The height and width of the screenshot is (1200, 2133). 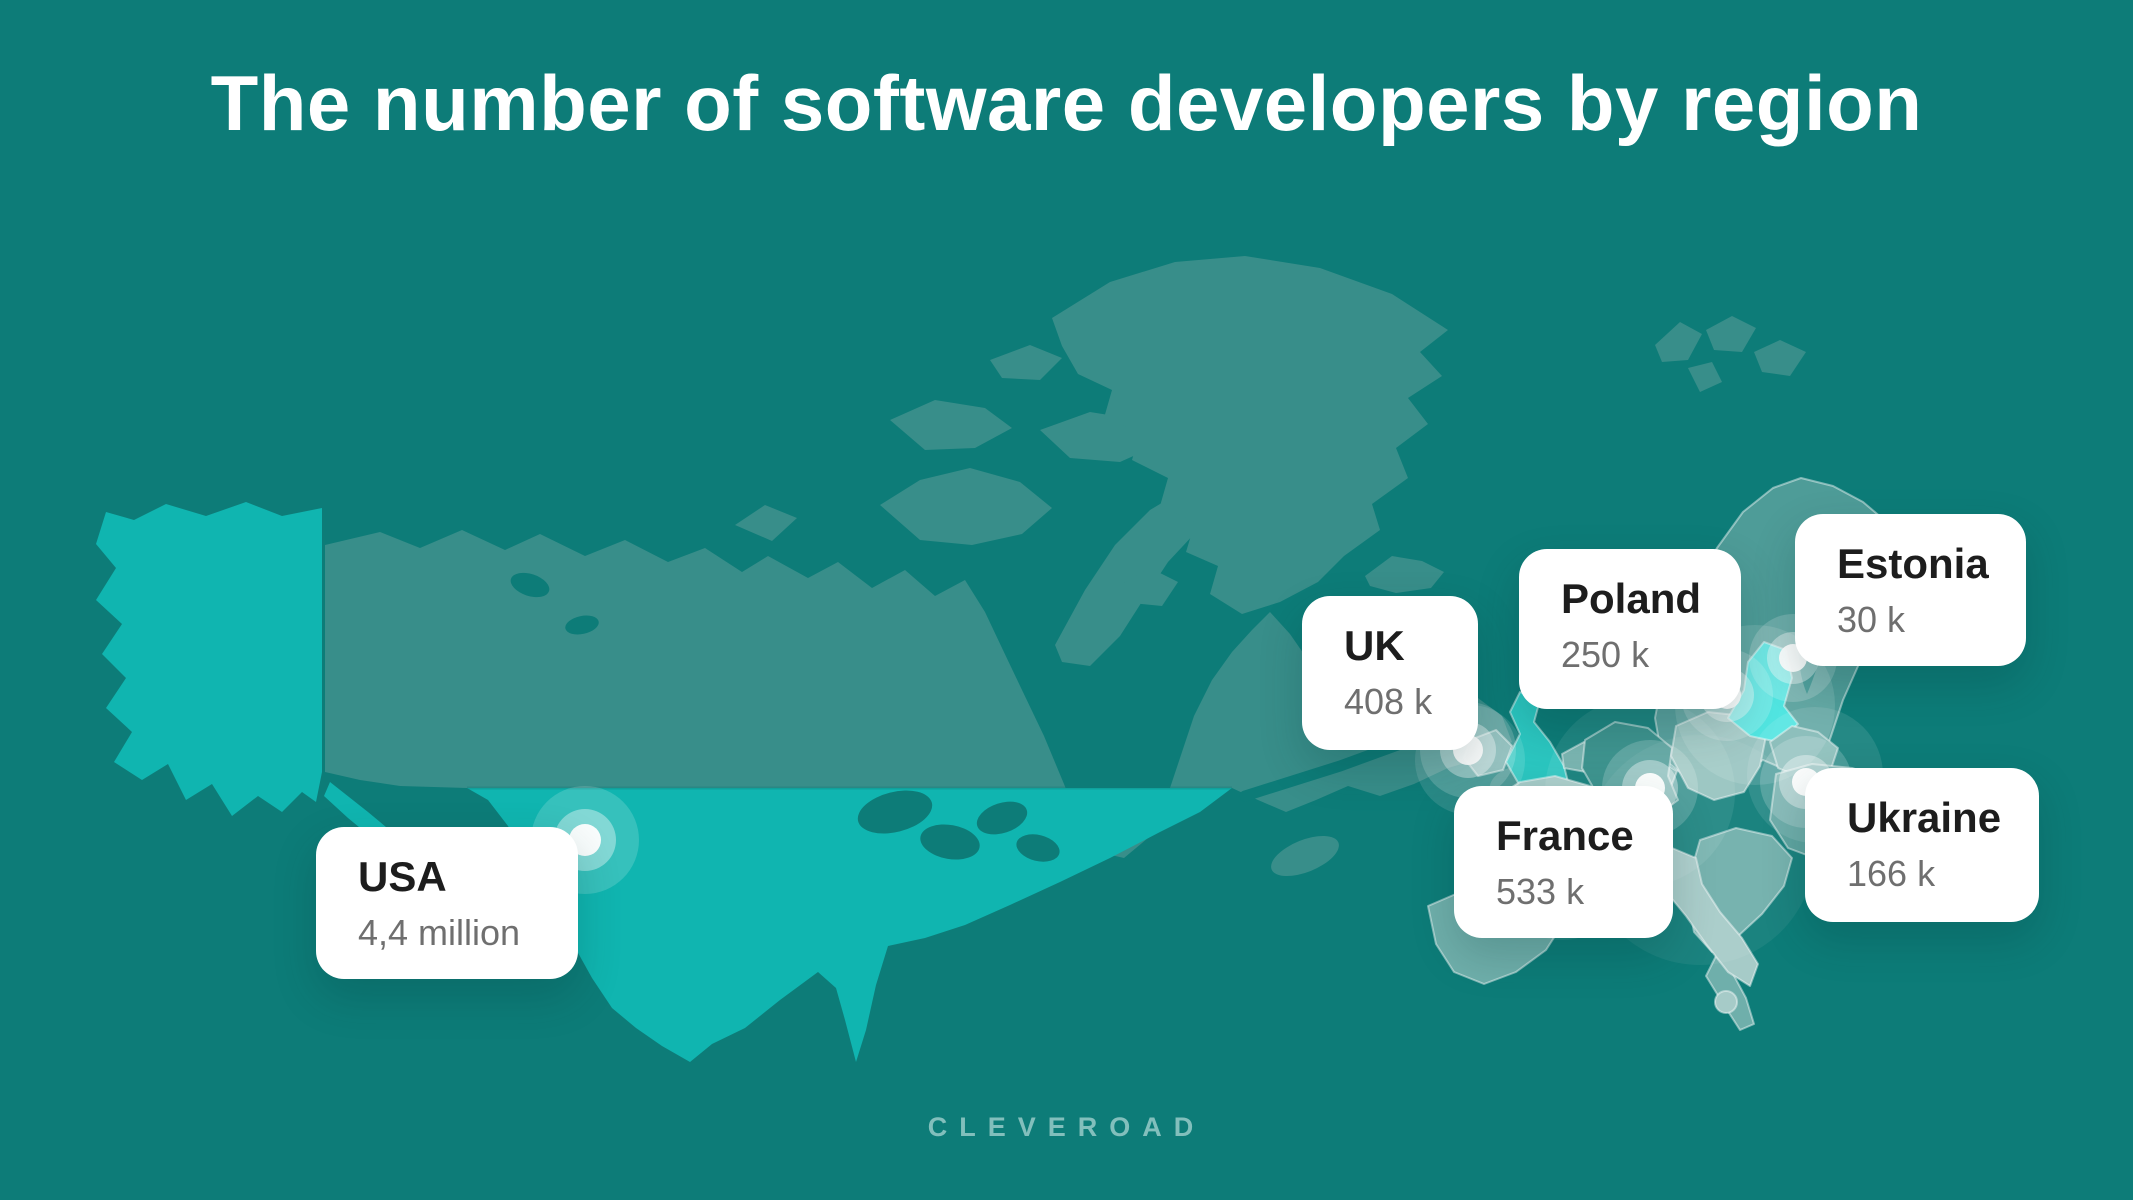 I want to click on region-name: USA, so click(x=402, y=876).